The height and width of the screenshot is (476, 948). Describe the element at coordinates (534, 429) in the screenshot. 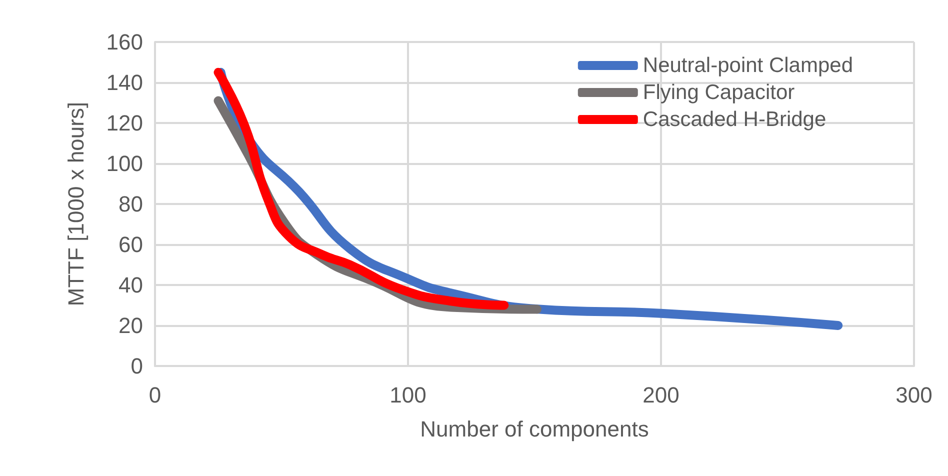

I see `x-axis-title: Number of components` at that location.